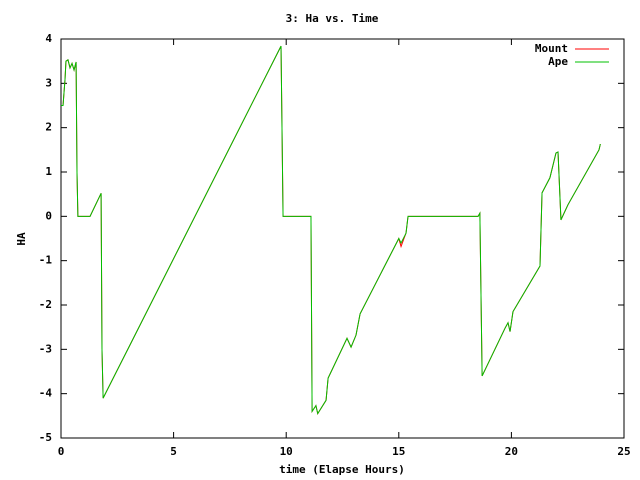  I want to click on x-tick-label: 25, so click(623, 451).